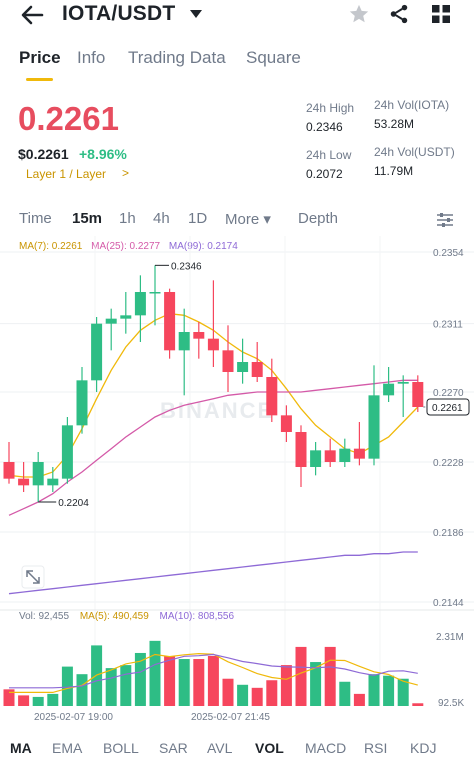 The width and height of the screenshot is (474, 764). I want to click on watermark-text: BINANCE, so click(217, 410).